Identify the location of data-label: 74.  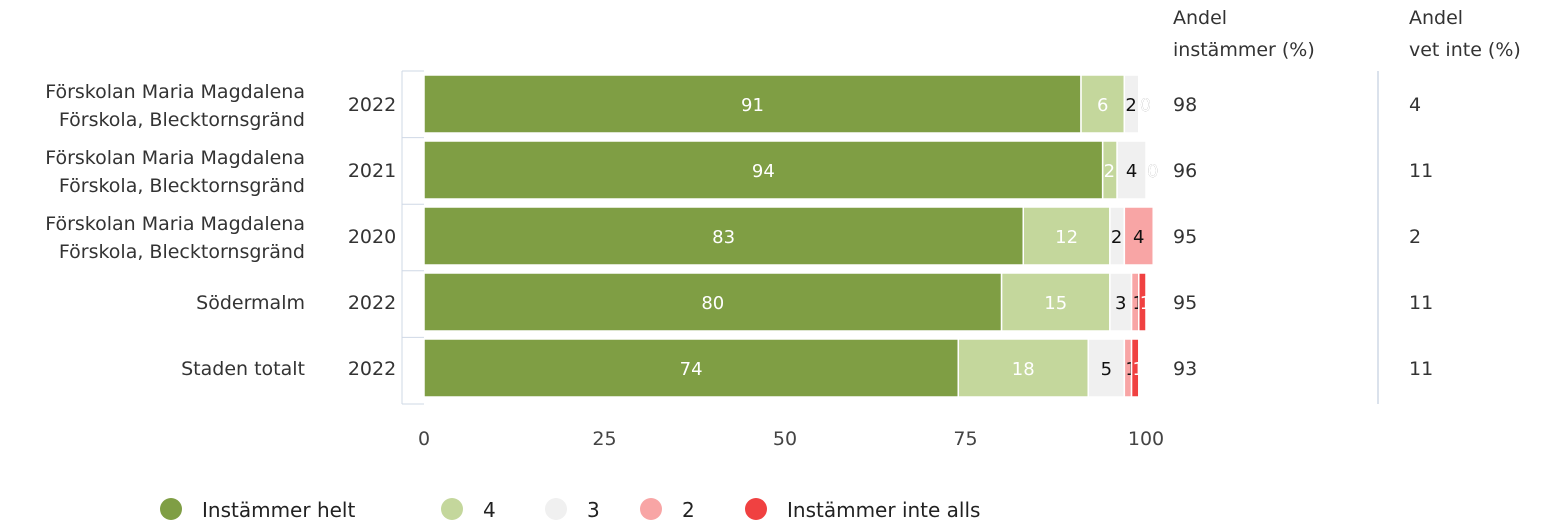
(691, 369).